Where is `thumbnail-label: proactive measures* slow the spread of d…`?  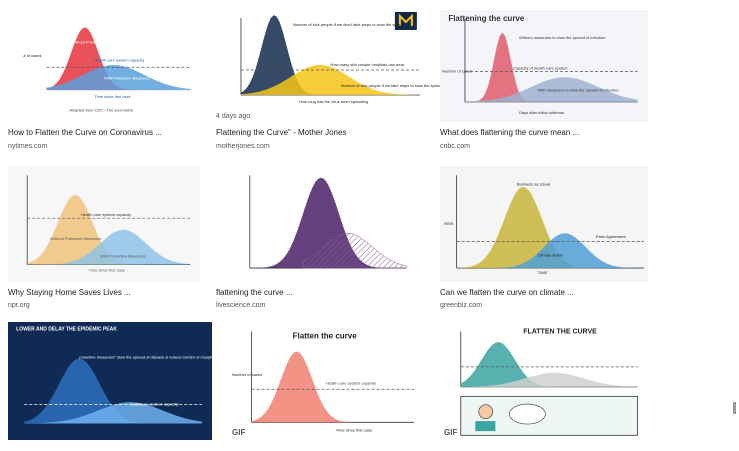
thumbnail-label: proactive measures* slow the spread of d… is located at coordinates (148, 356).